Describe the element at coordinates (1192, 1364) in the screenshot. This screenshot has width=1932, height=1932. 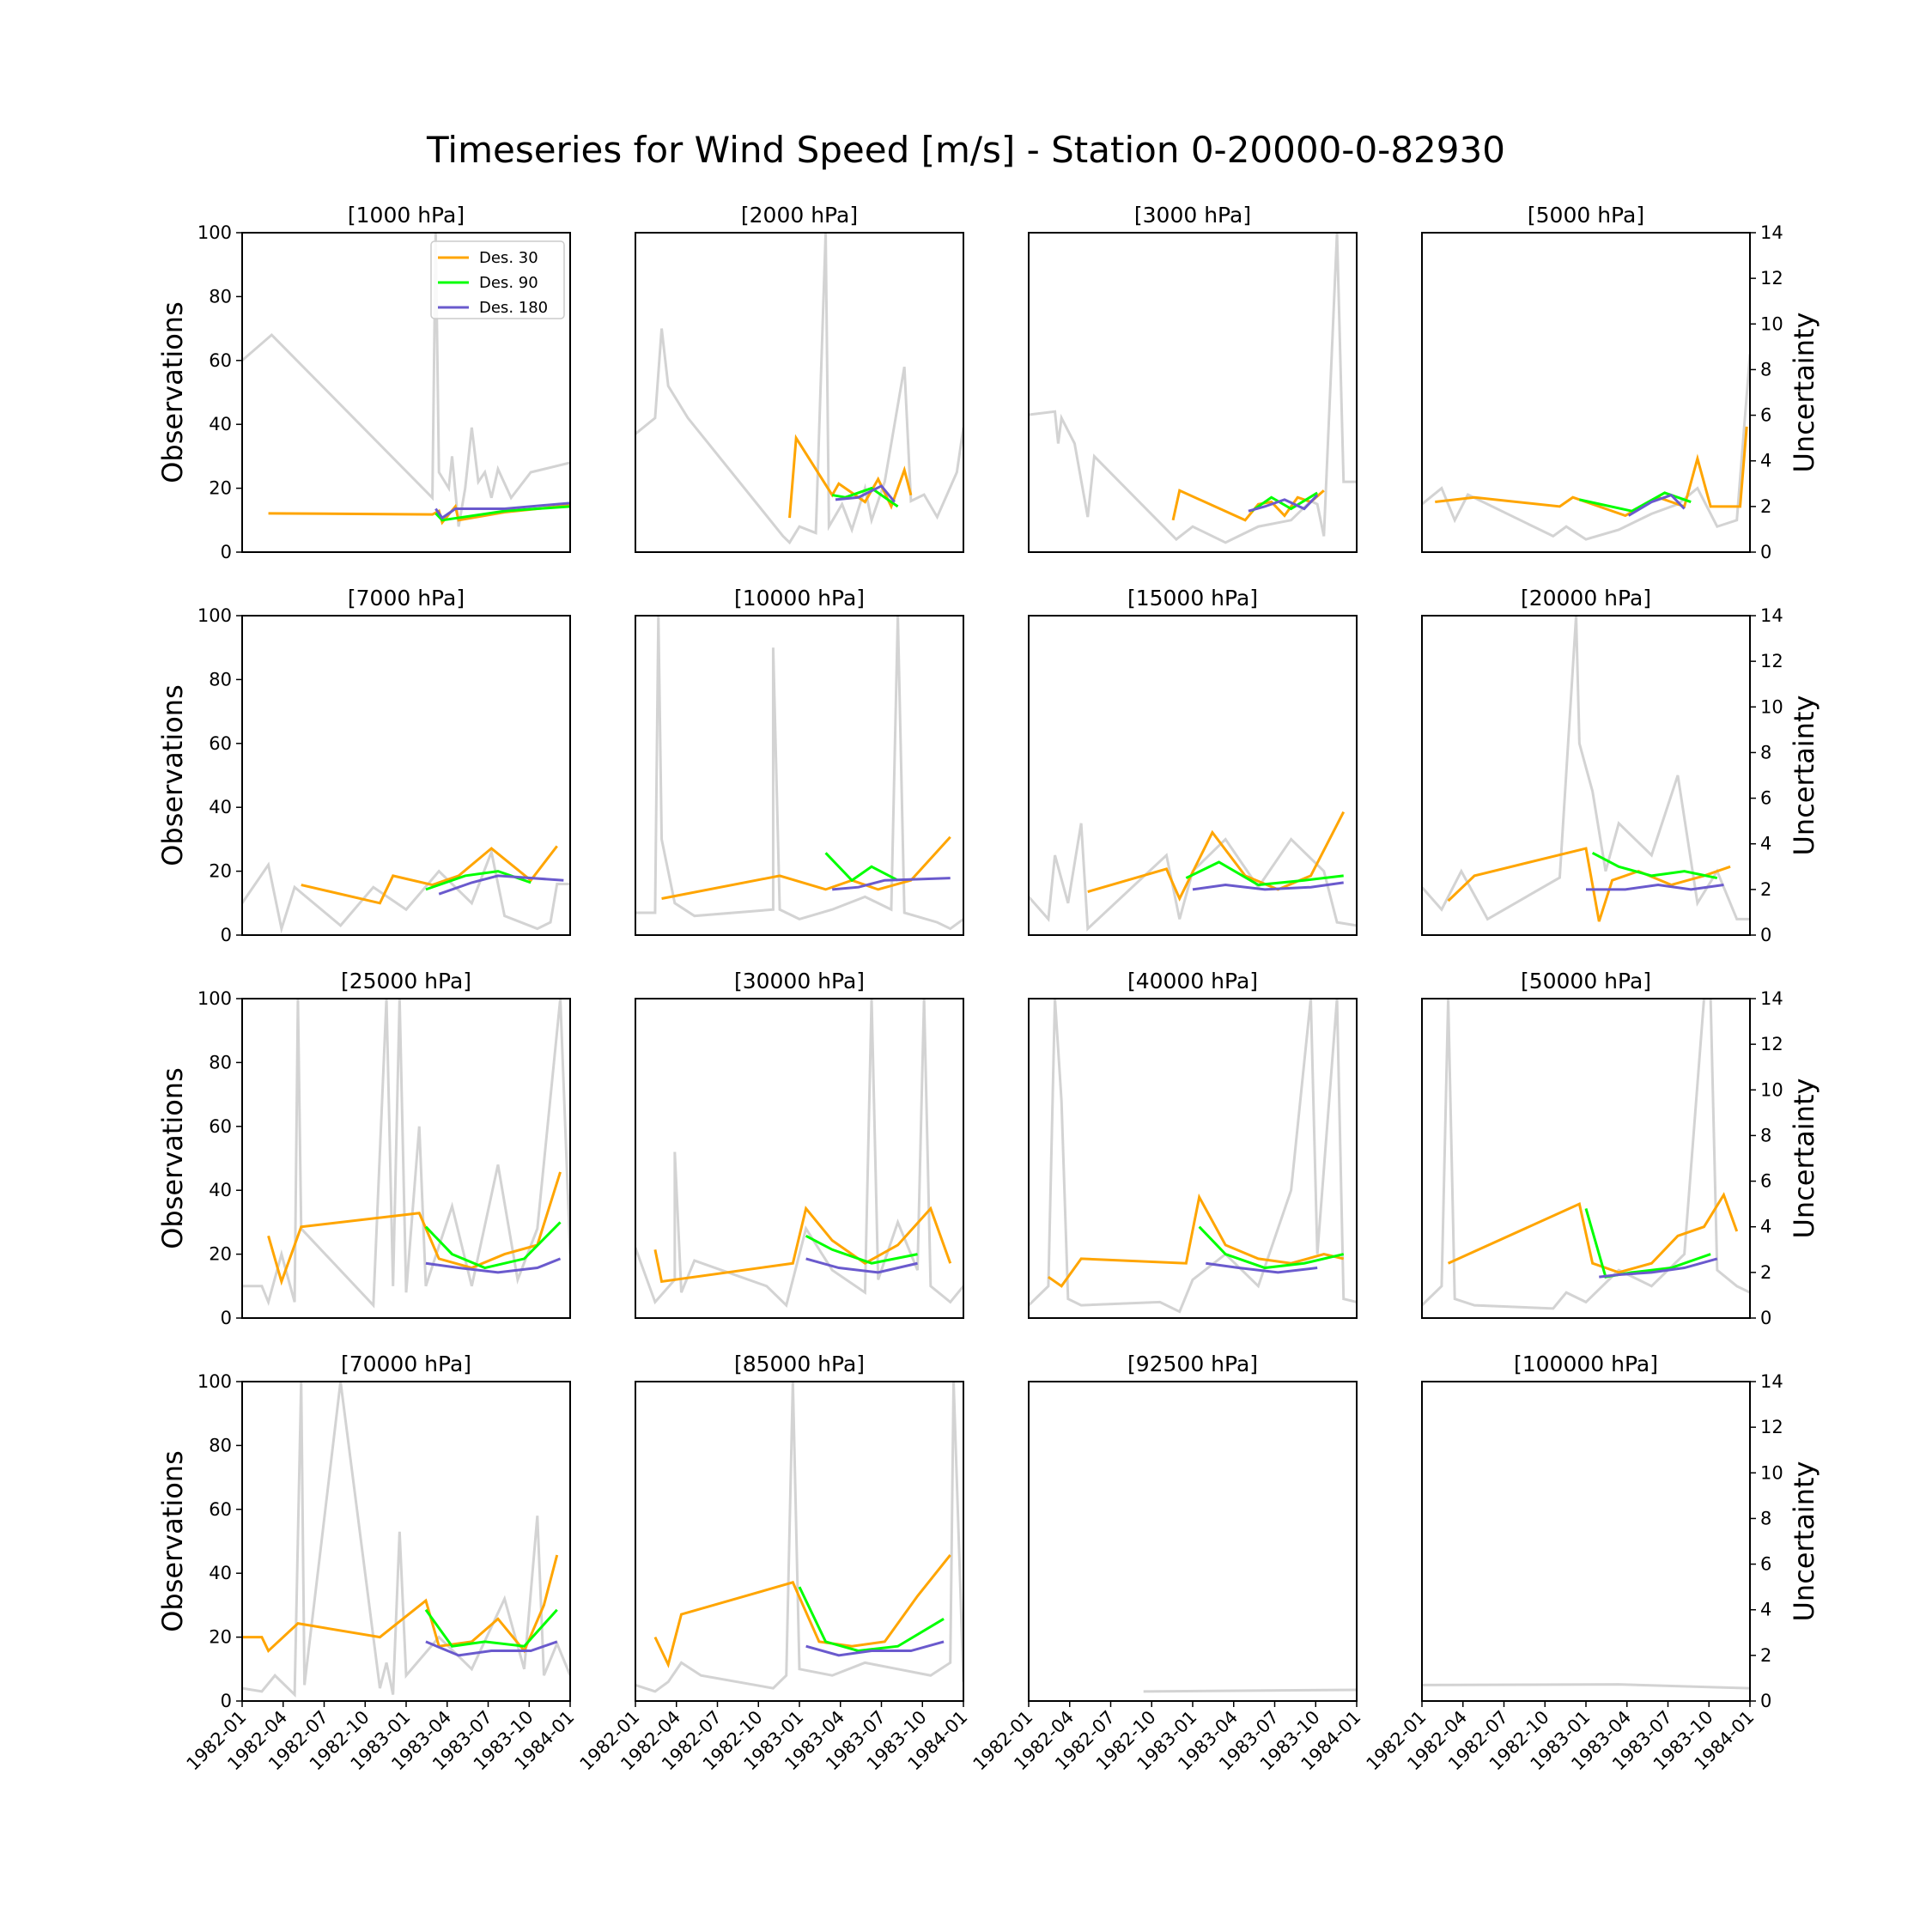
I see `panel-title: [92500 hPa]` at that location.